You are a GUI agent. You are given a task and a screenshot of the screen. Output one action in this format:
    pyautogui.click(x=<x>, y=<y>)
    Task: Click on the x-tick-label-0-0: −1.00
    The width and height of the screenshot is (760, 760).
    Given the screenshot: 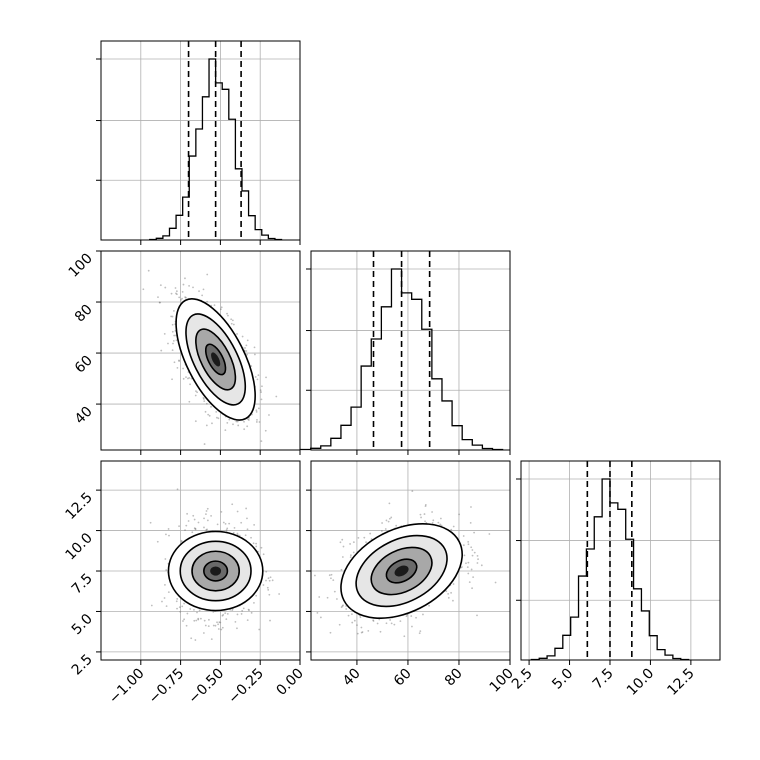 What is the action you would take?
    pyautogui.click(x=127, y=687)
    